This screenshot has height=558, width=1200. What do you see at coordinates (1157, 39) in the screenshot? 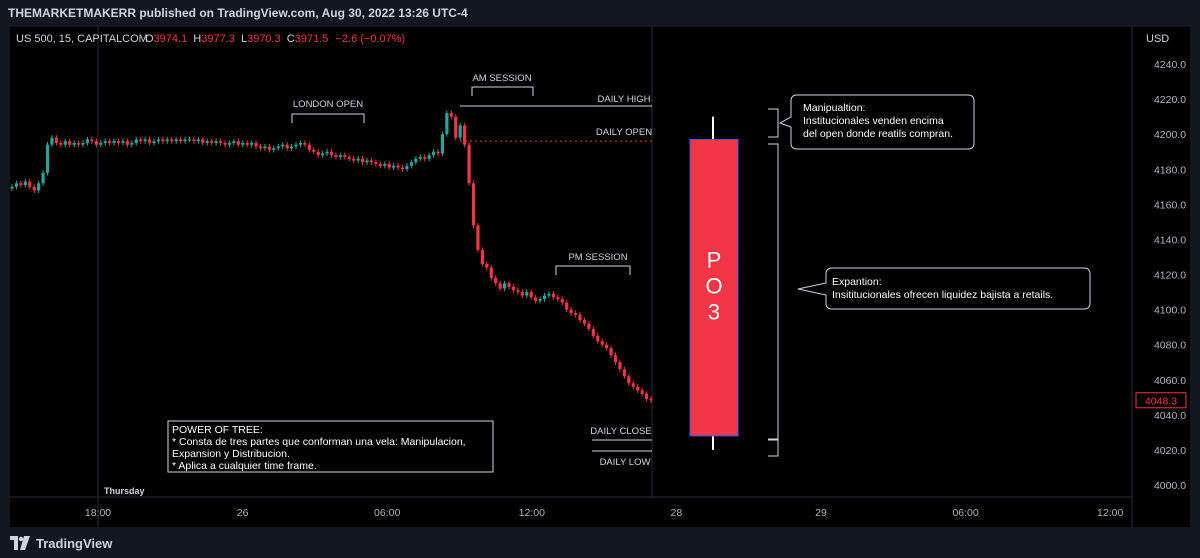
I see `currency-label: USD` at bounding box center [1157, 39].